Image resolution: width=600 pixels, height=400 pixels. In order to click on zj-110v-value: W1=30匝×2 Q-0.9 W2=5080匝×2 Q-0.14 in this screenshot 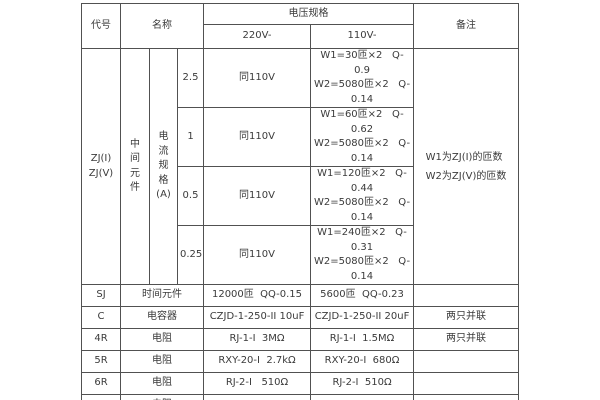, I will do `click(362, 78)`.